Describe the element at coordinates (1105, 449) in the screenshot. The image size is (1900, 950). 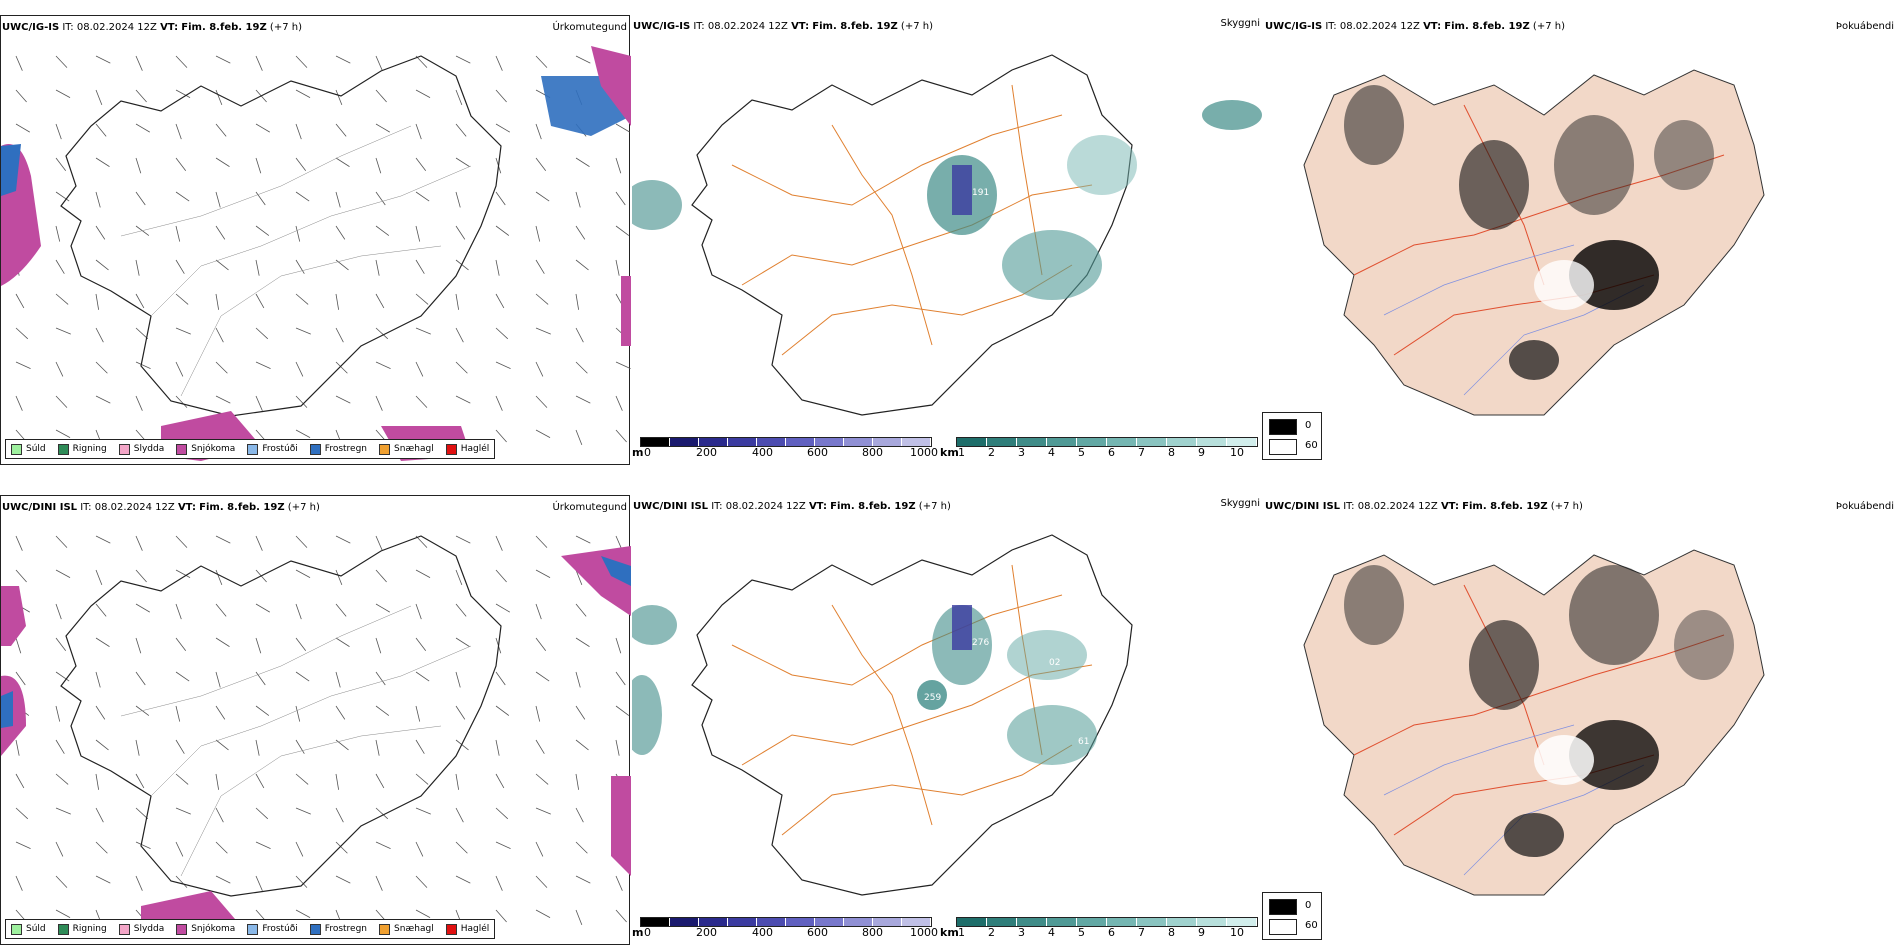
I see `visibility-colorbar-top: km 1 2 3 4 5 6 7 8 9 10` at that location.